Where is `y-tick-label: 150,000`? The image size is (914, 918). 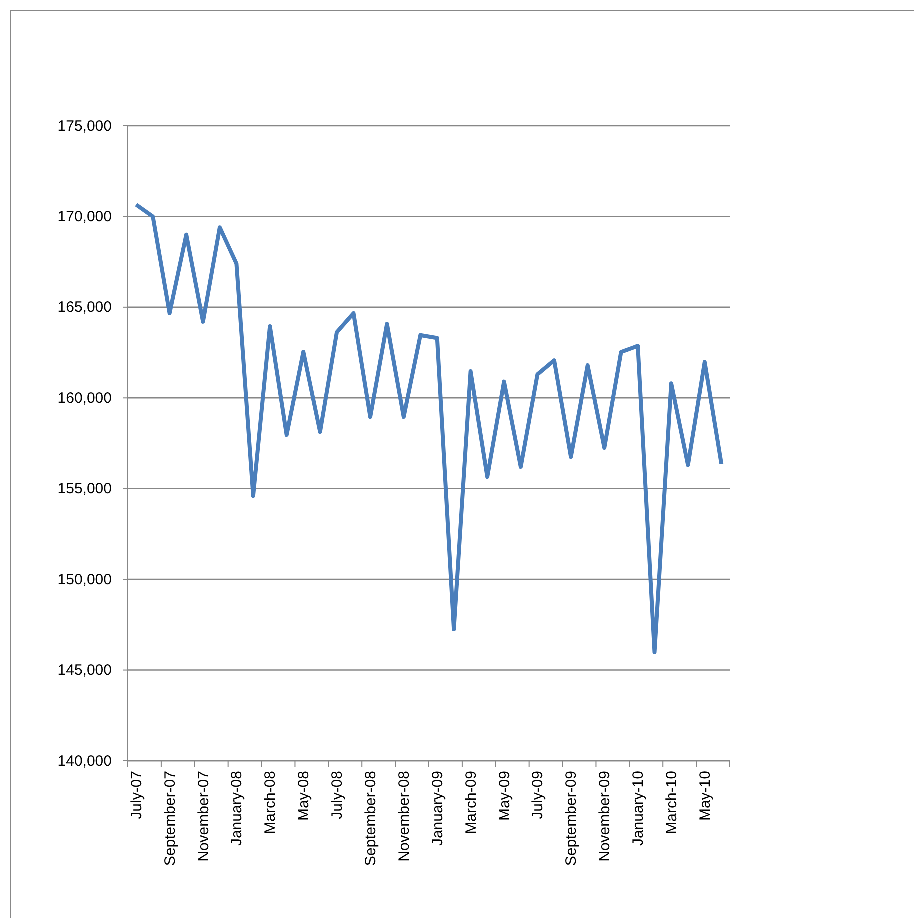 y-tick-label: 150,000 is located at coordinates (85, 579).